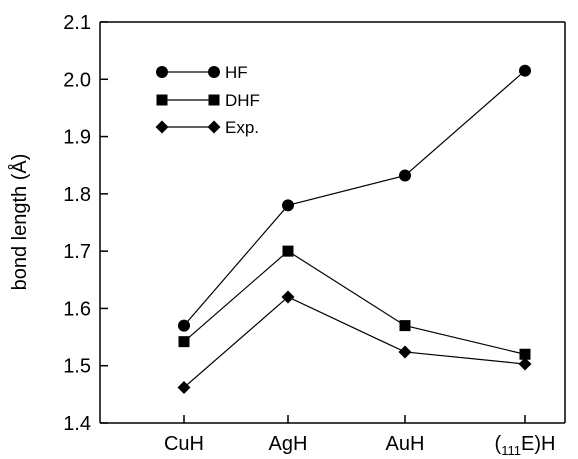  I want to click on x-tick-label: (111E)H, so click(525, 445).